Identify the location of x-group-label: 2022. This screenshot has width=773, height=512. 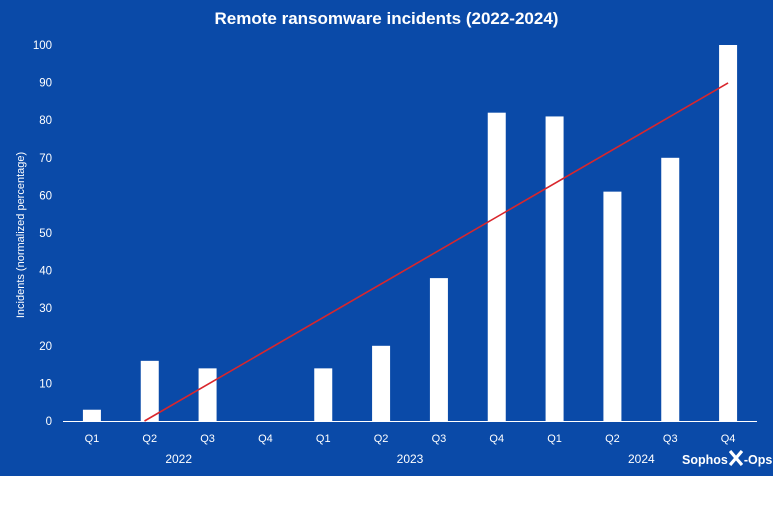
(178, 459).